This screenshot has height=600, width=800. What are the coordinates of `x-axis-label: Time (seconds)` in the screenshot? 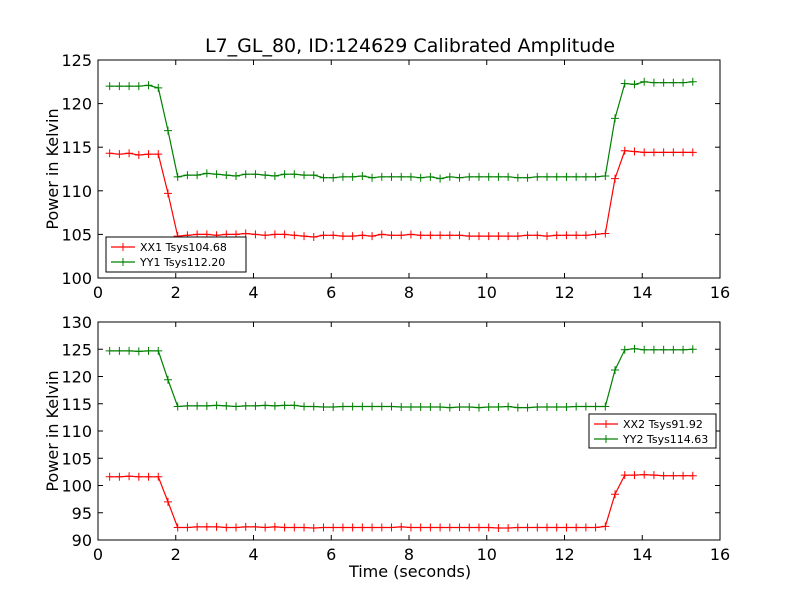 It's located at (409, 571).